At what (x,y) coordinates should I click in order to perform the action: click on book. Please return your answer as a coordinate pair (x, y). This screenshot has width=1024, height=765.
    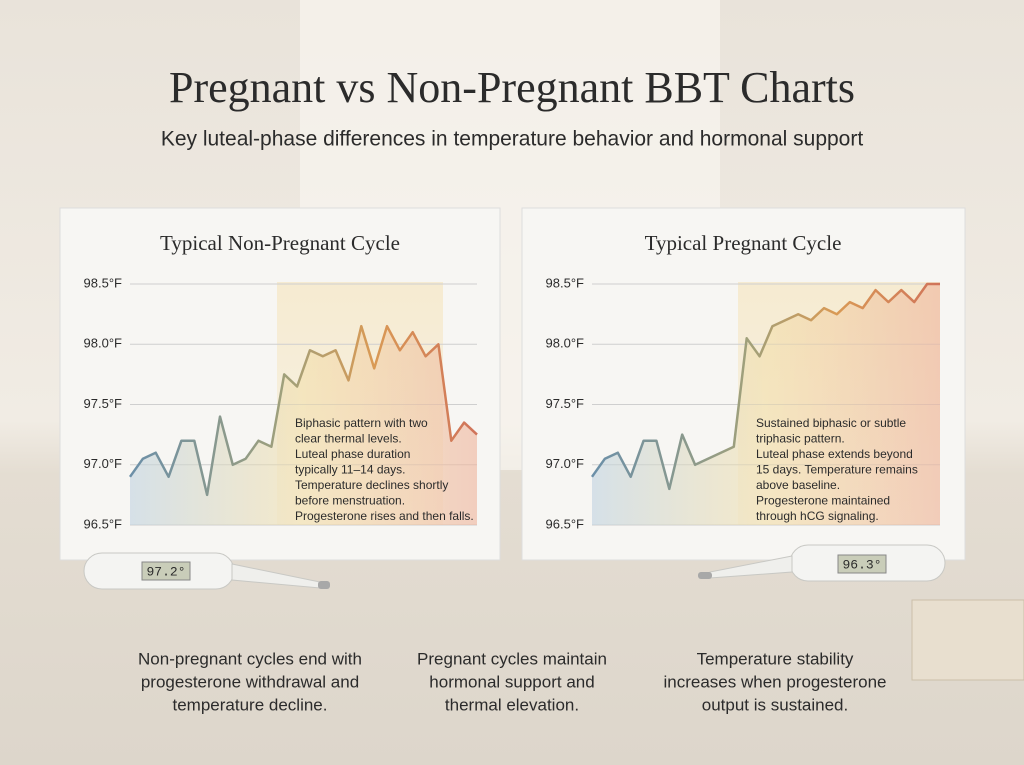
    Looking at the image, I should click on (967, 640).